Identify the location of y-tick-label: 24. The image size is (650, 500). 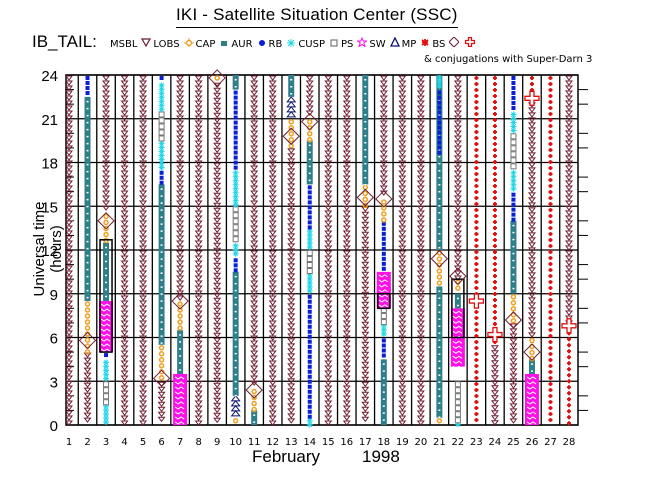
(49, 76).